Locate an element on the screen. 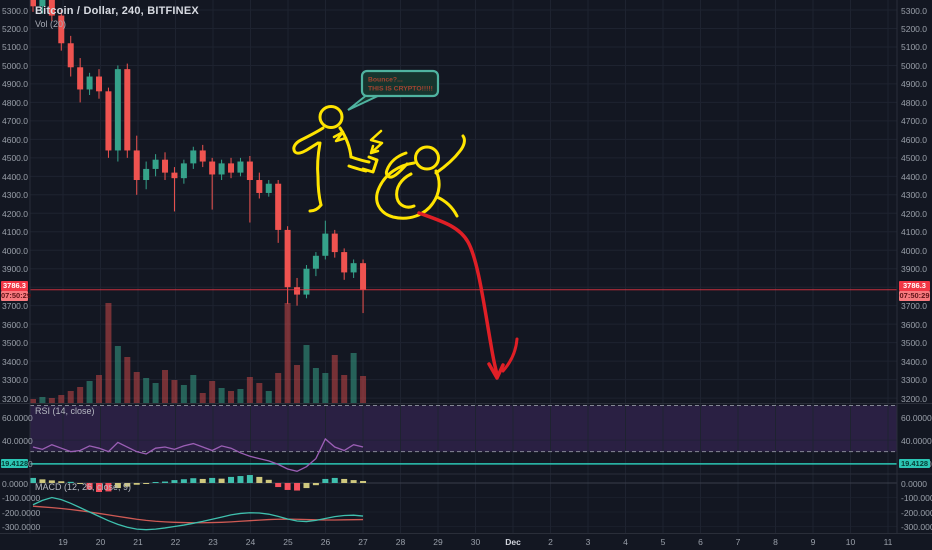  stick-figures-drawing is located at coordinates (379, 162).